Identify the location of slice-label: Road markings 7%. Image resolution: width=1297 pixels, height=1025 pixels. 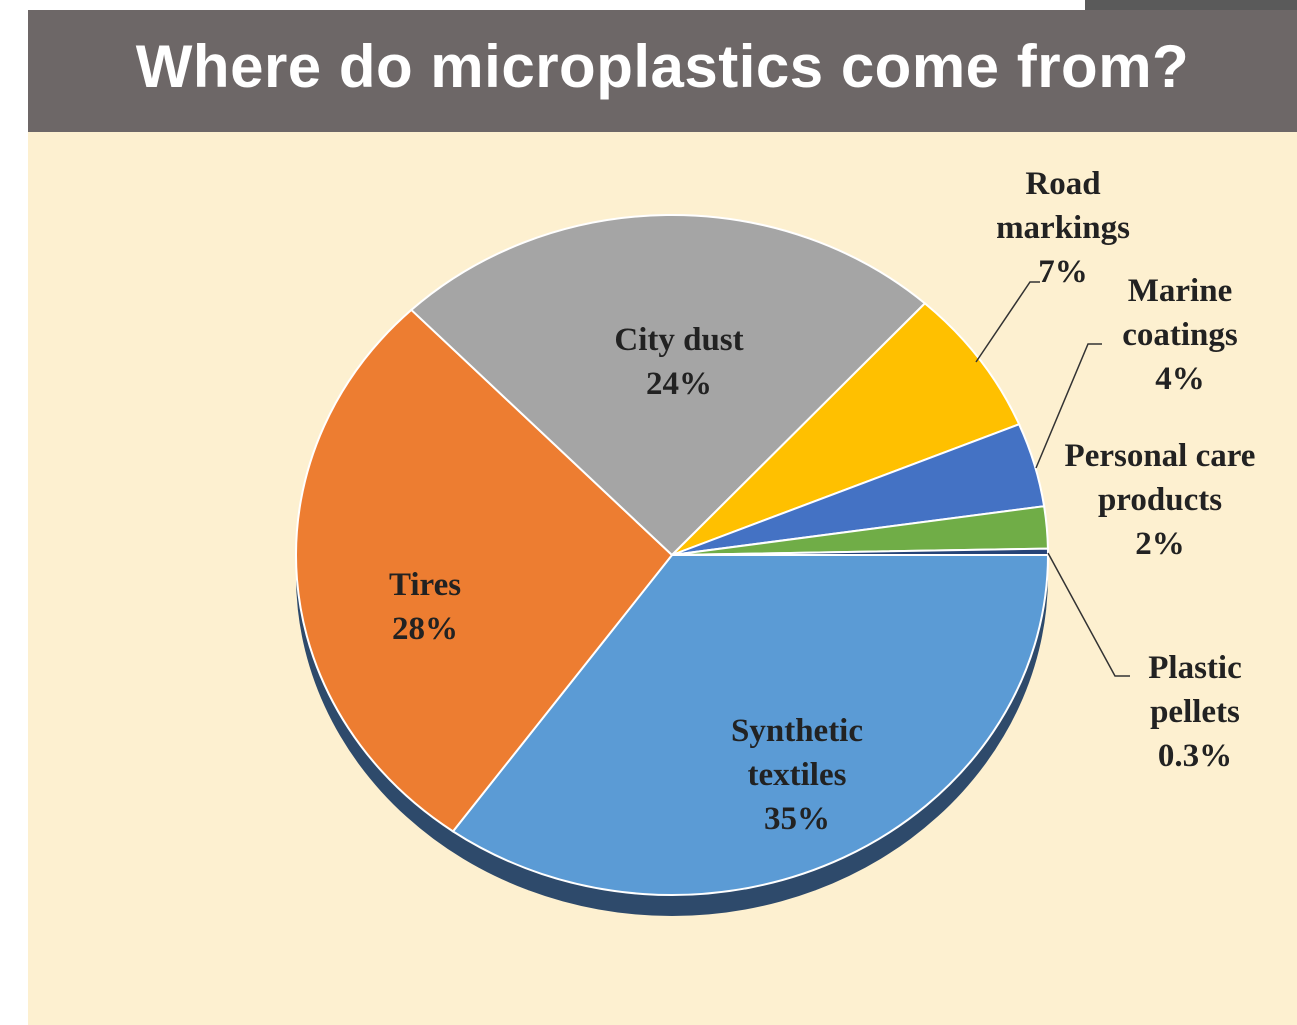
(1063, 228).